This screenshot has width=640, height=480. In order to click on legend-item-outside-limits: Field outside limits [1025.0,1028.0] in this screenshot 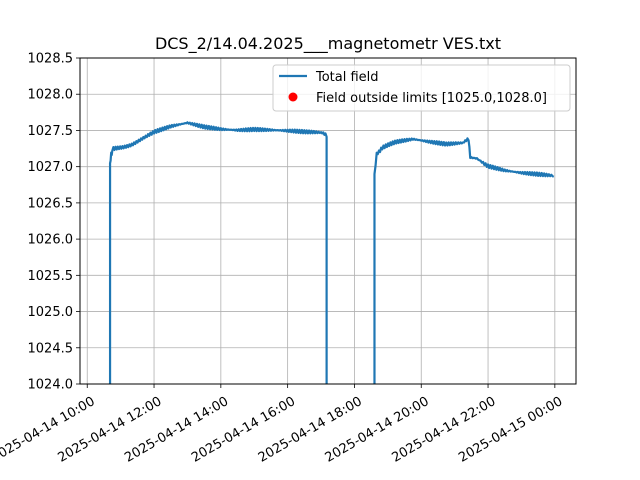, I will do `click(431, 98)`.